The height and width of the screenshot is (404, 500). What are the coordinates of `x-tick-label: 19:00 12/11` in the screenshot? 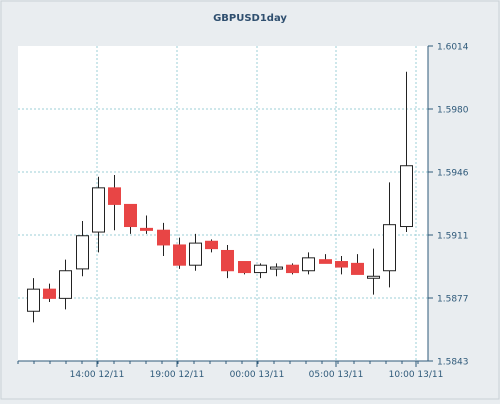 It's located at (177, 375).